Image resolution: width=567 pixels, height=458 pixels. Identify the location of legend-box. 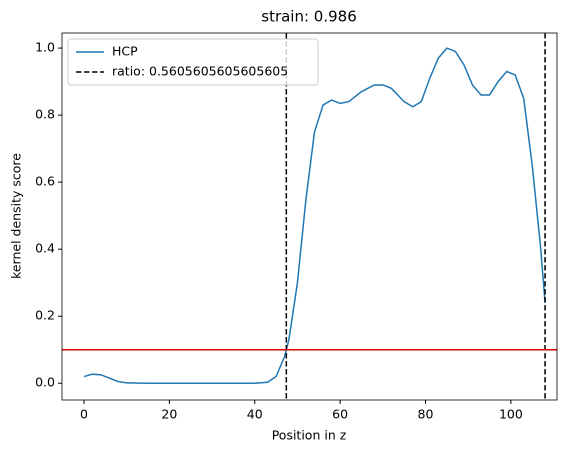
(193, 62).